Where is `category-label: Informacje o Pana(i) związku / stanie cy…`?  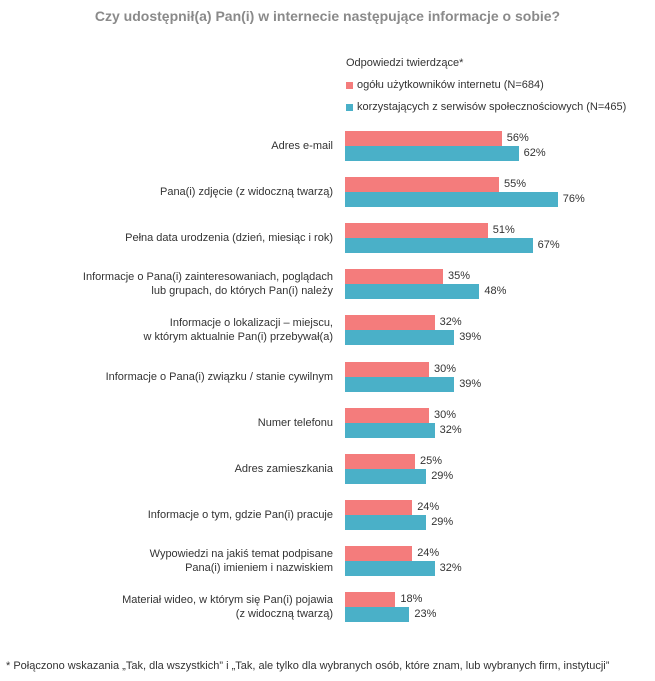 category-label: Informacje o Pana(i) związku / stanie cy… is located at coordinates (219, 376).